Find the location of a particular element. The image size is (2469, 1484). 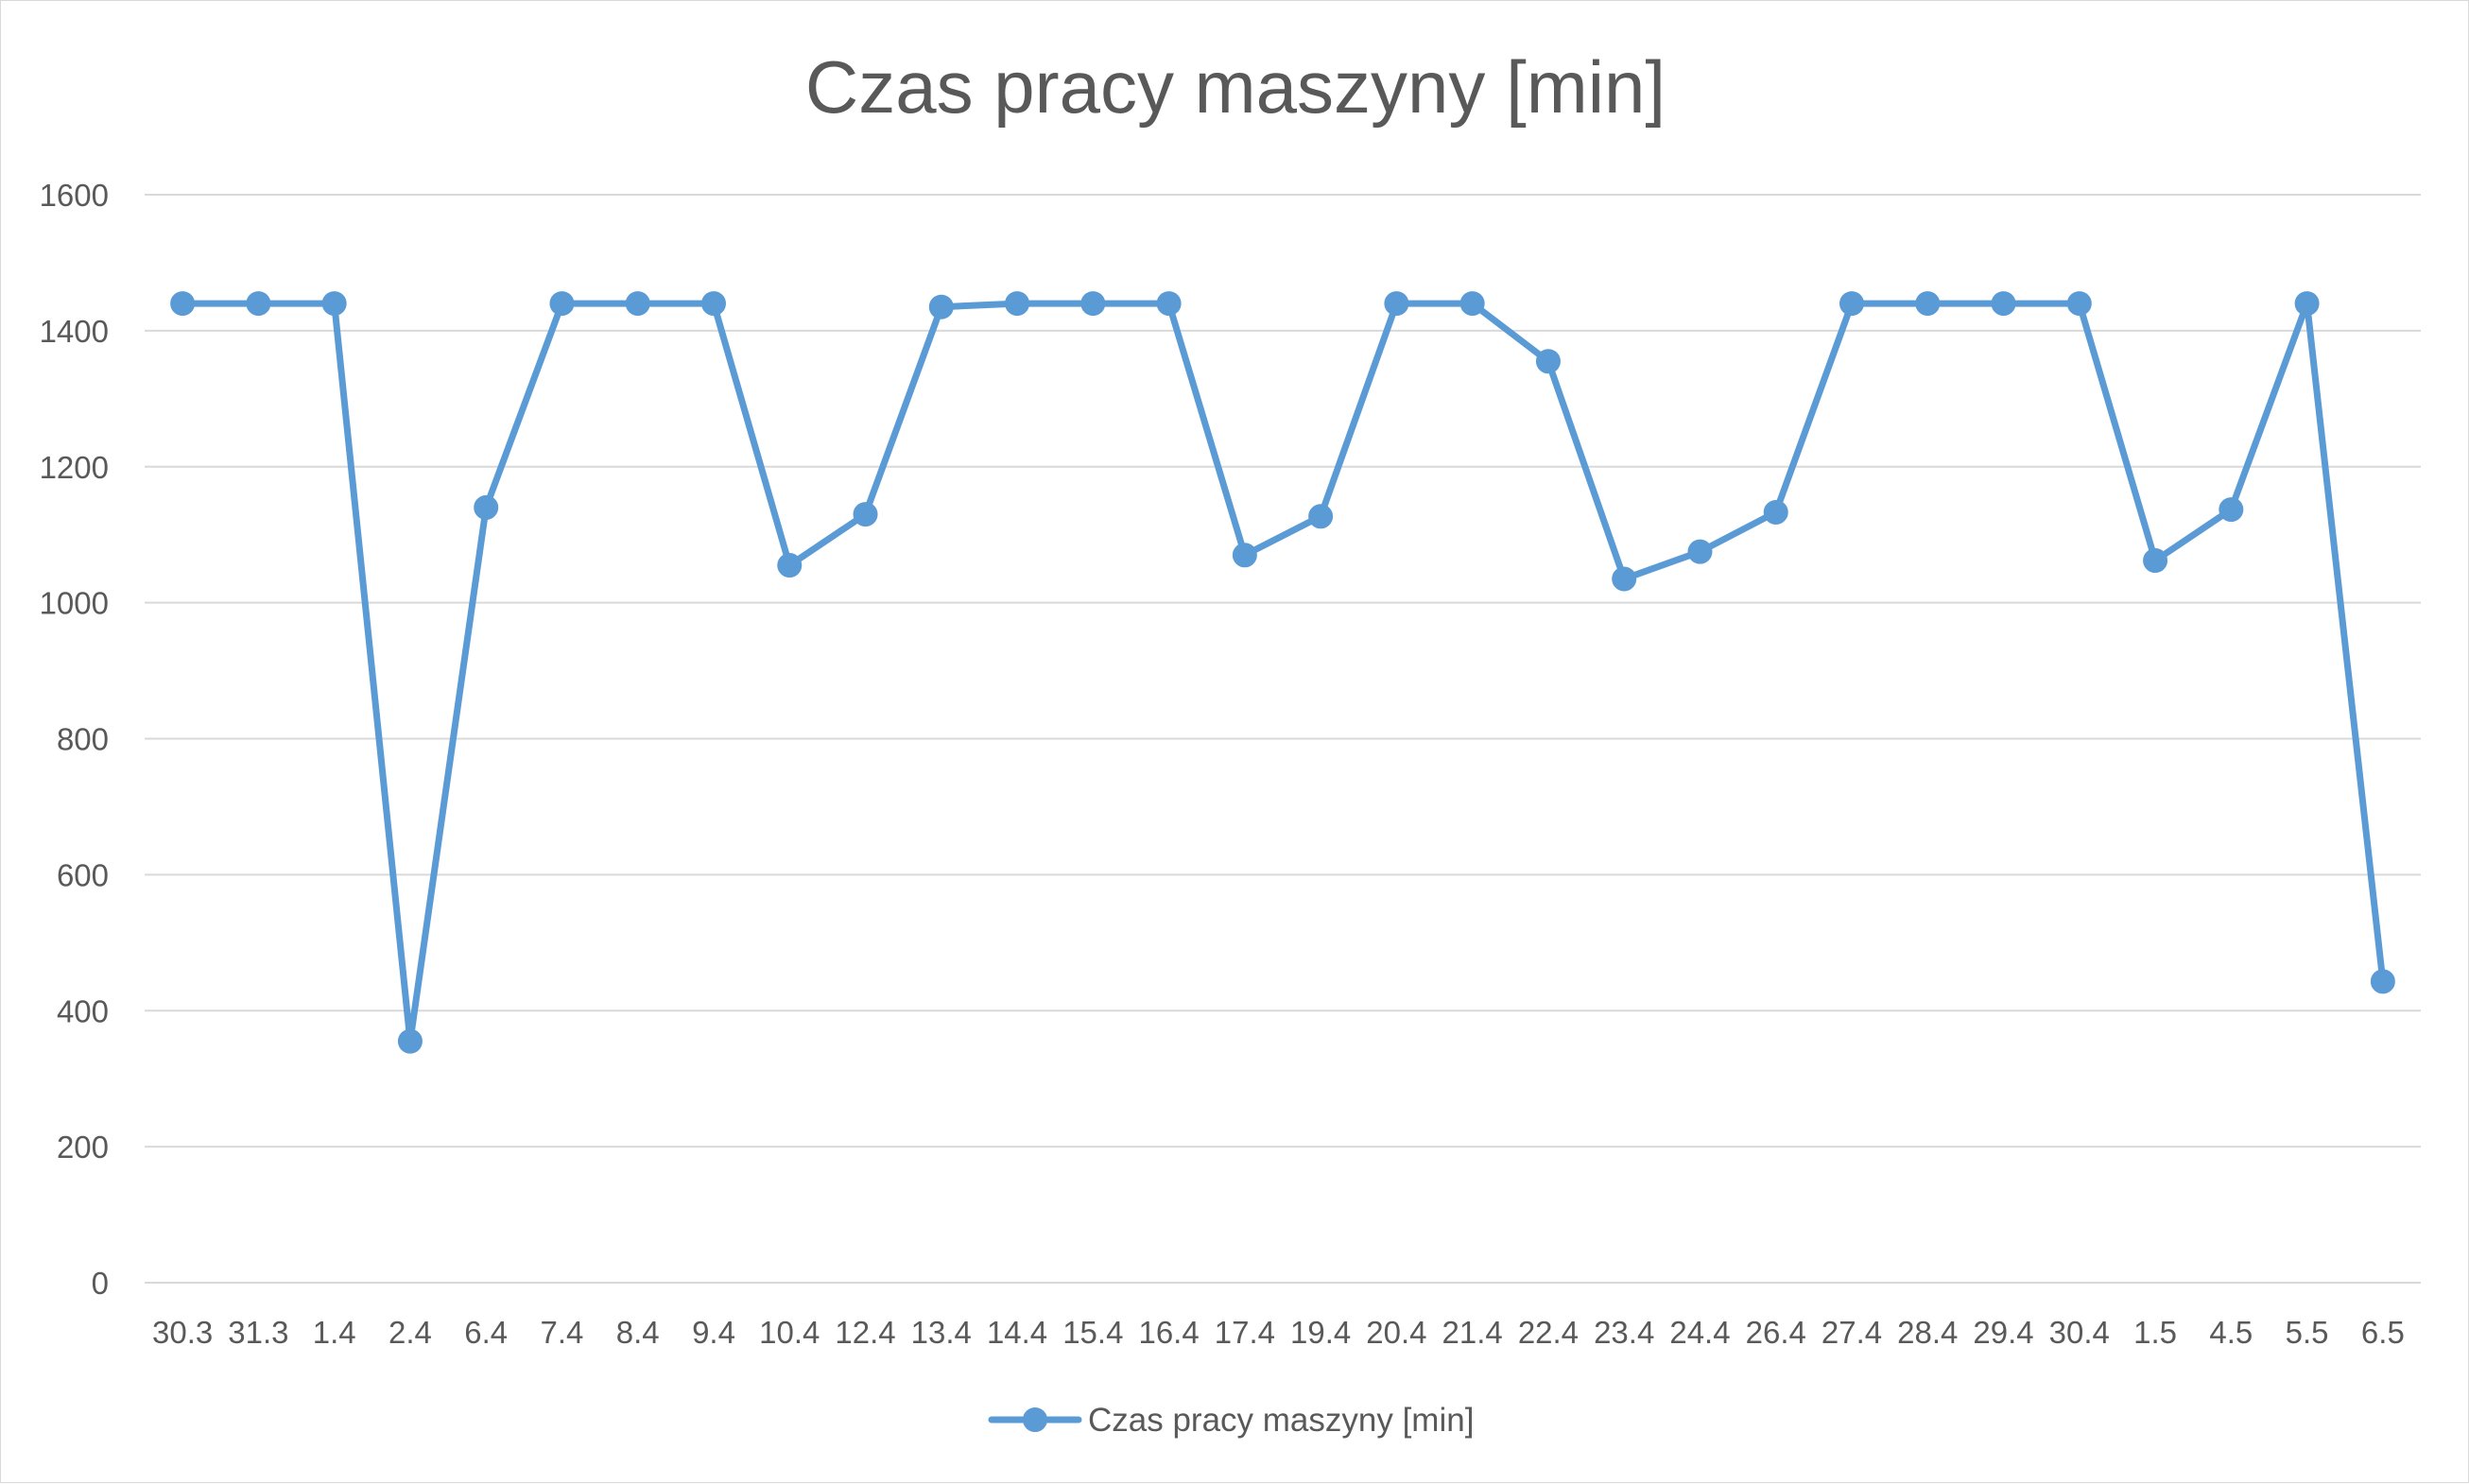

legend-label: Czas pracy maszyny [min] is located at coordinates (1281, 1421).